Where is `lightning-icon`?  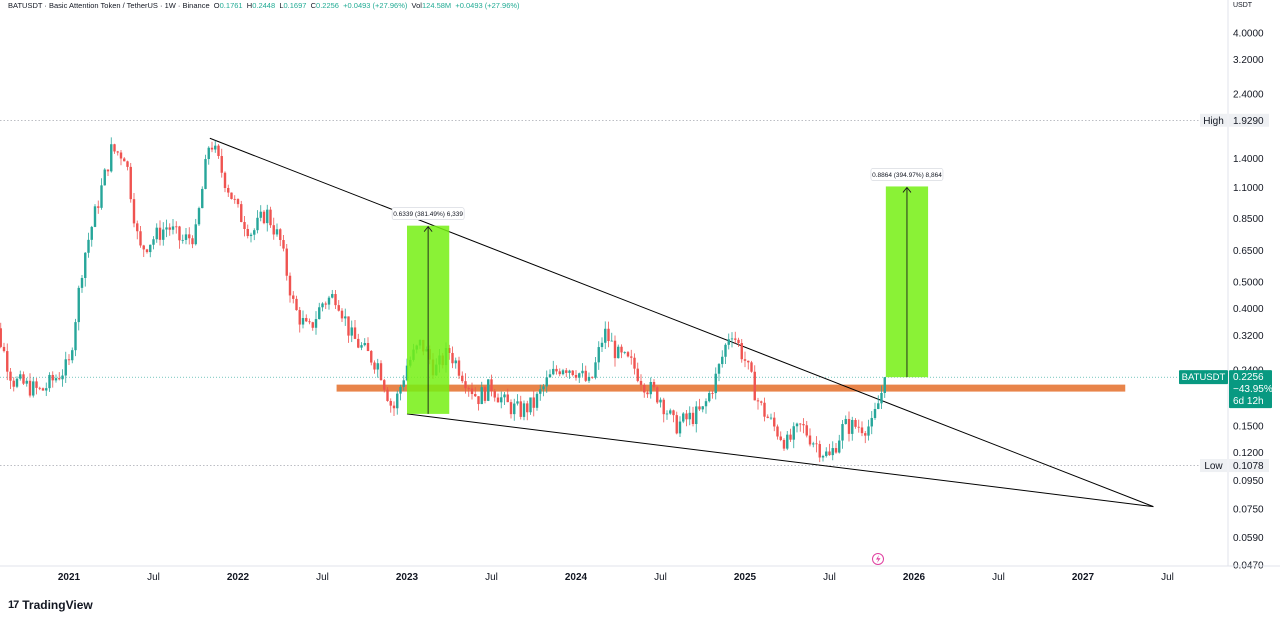 lightning-icon is located at coordinates (878, 559).